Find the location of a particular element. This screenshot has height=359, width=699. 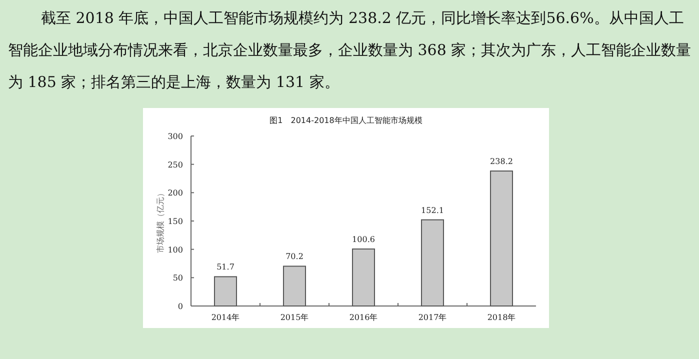

x-tick-label: 2014年 is located at coordinates (225, 317).